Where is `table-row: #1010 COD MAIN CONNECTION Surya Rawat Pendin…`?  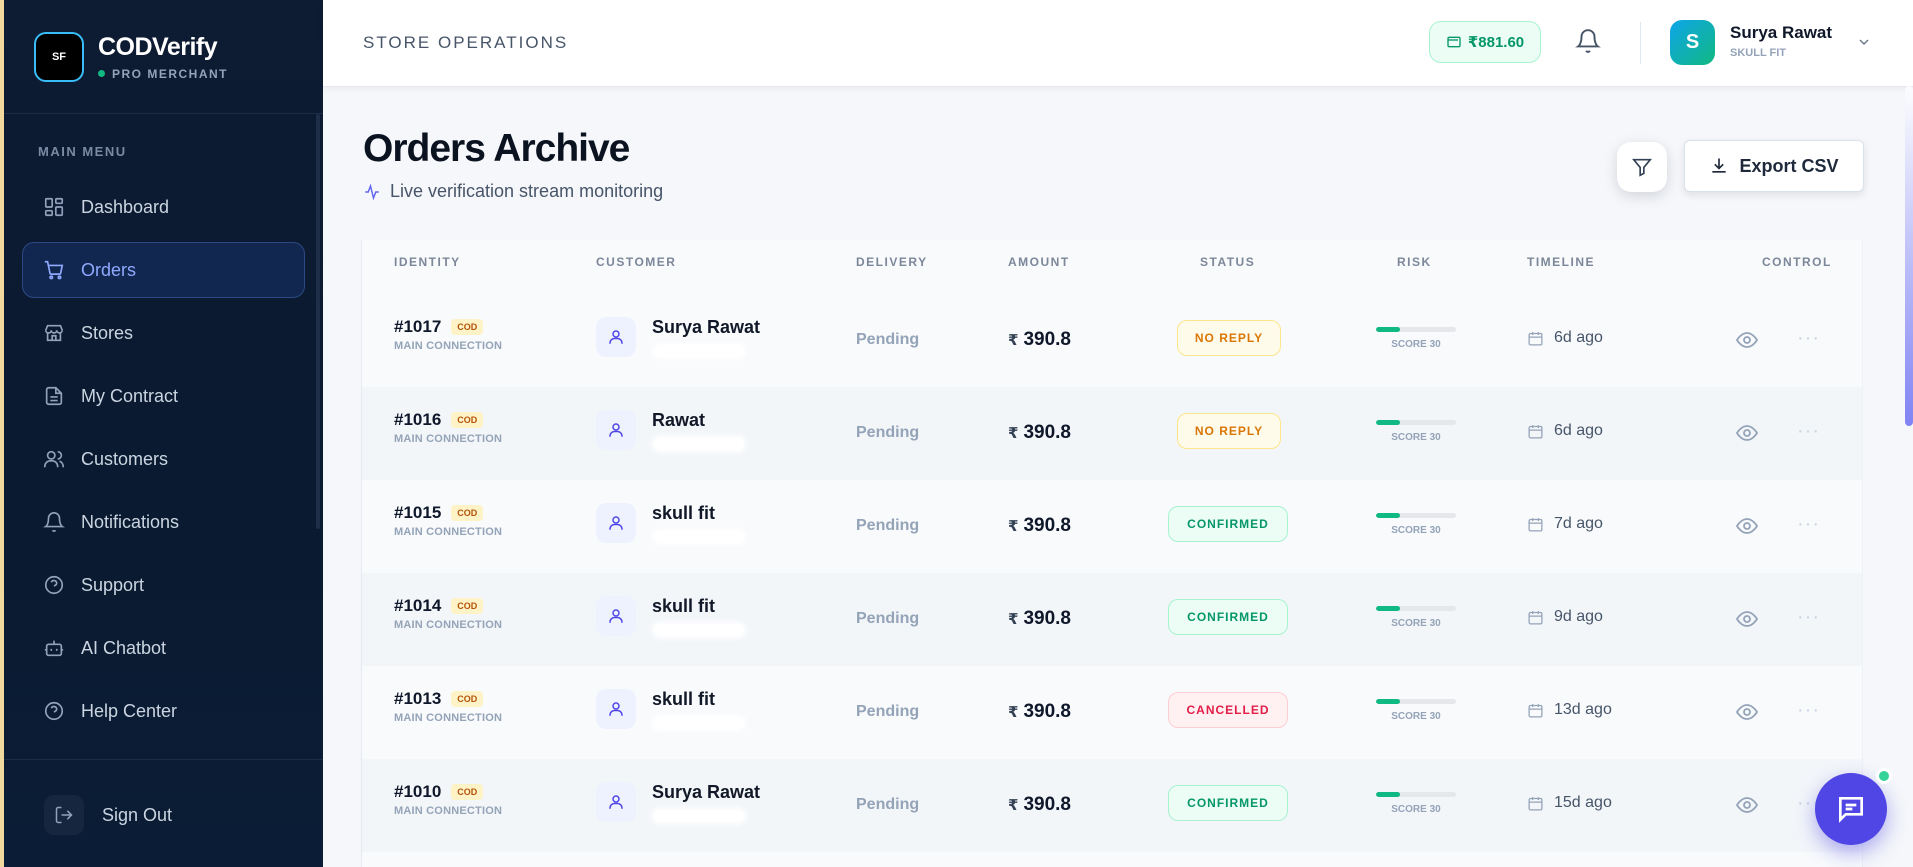
table-row: #1010 COD MAIN CONNECTION Surya Rawat Pendin… is located at coordinates (1112, 805).